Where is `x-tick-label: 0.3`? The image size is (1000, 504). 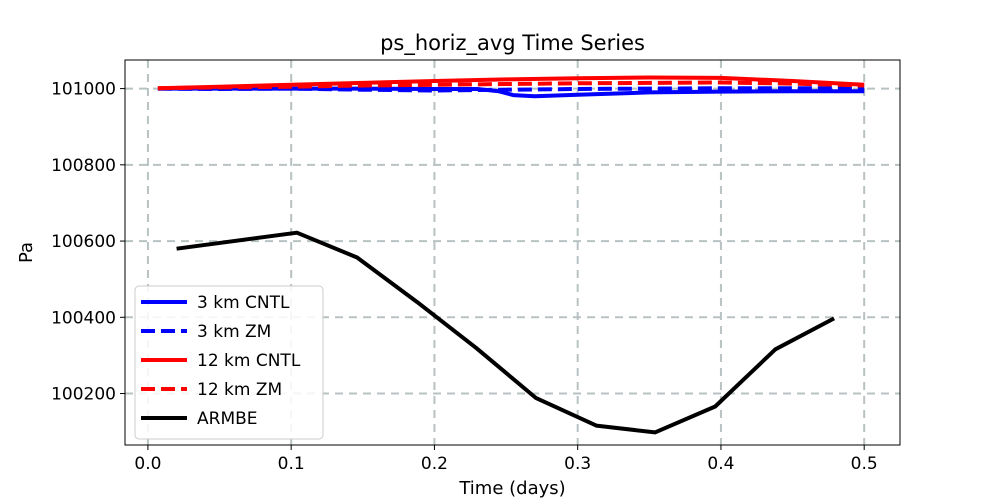 x-tick-label: 0.3 is located at coordinates (577, 464).